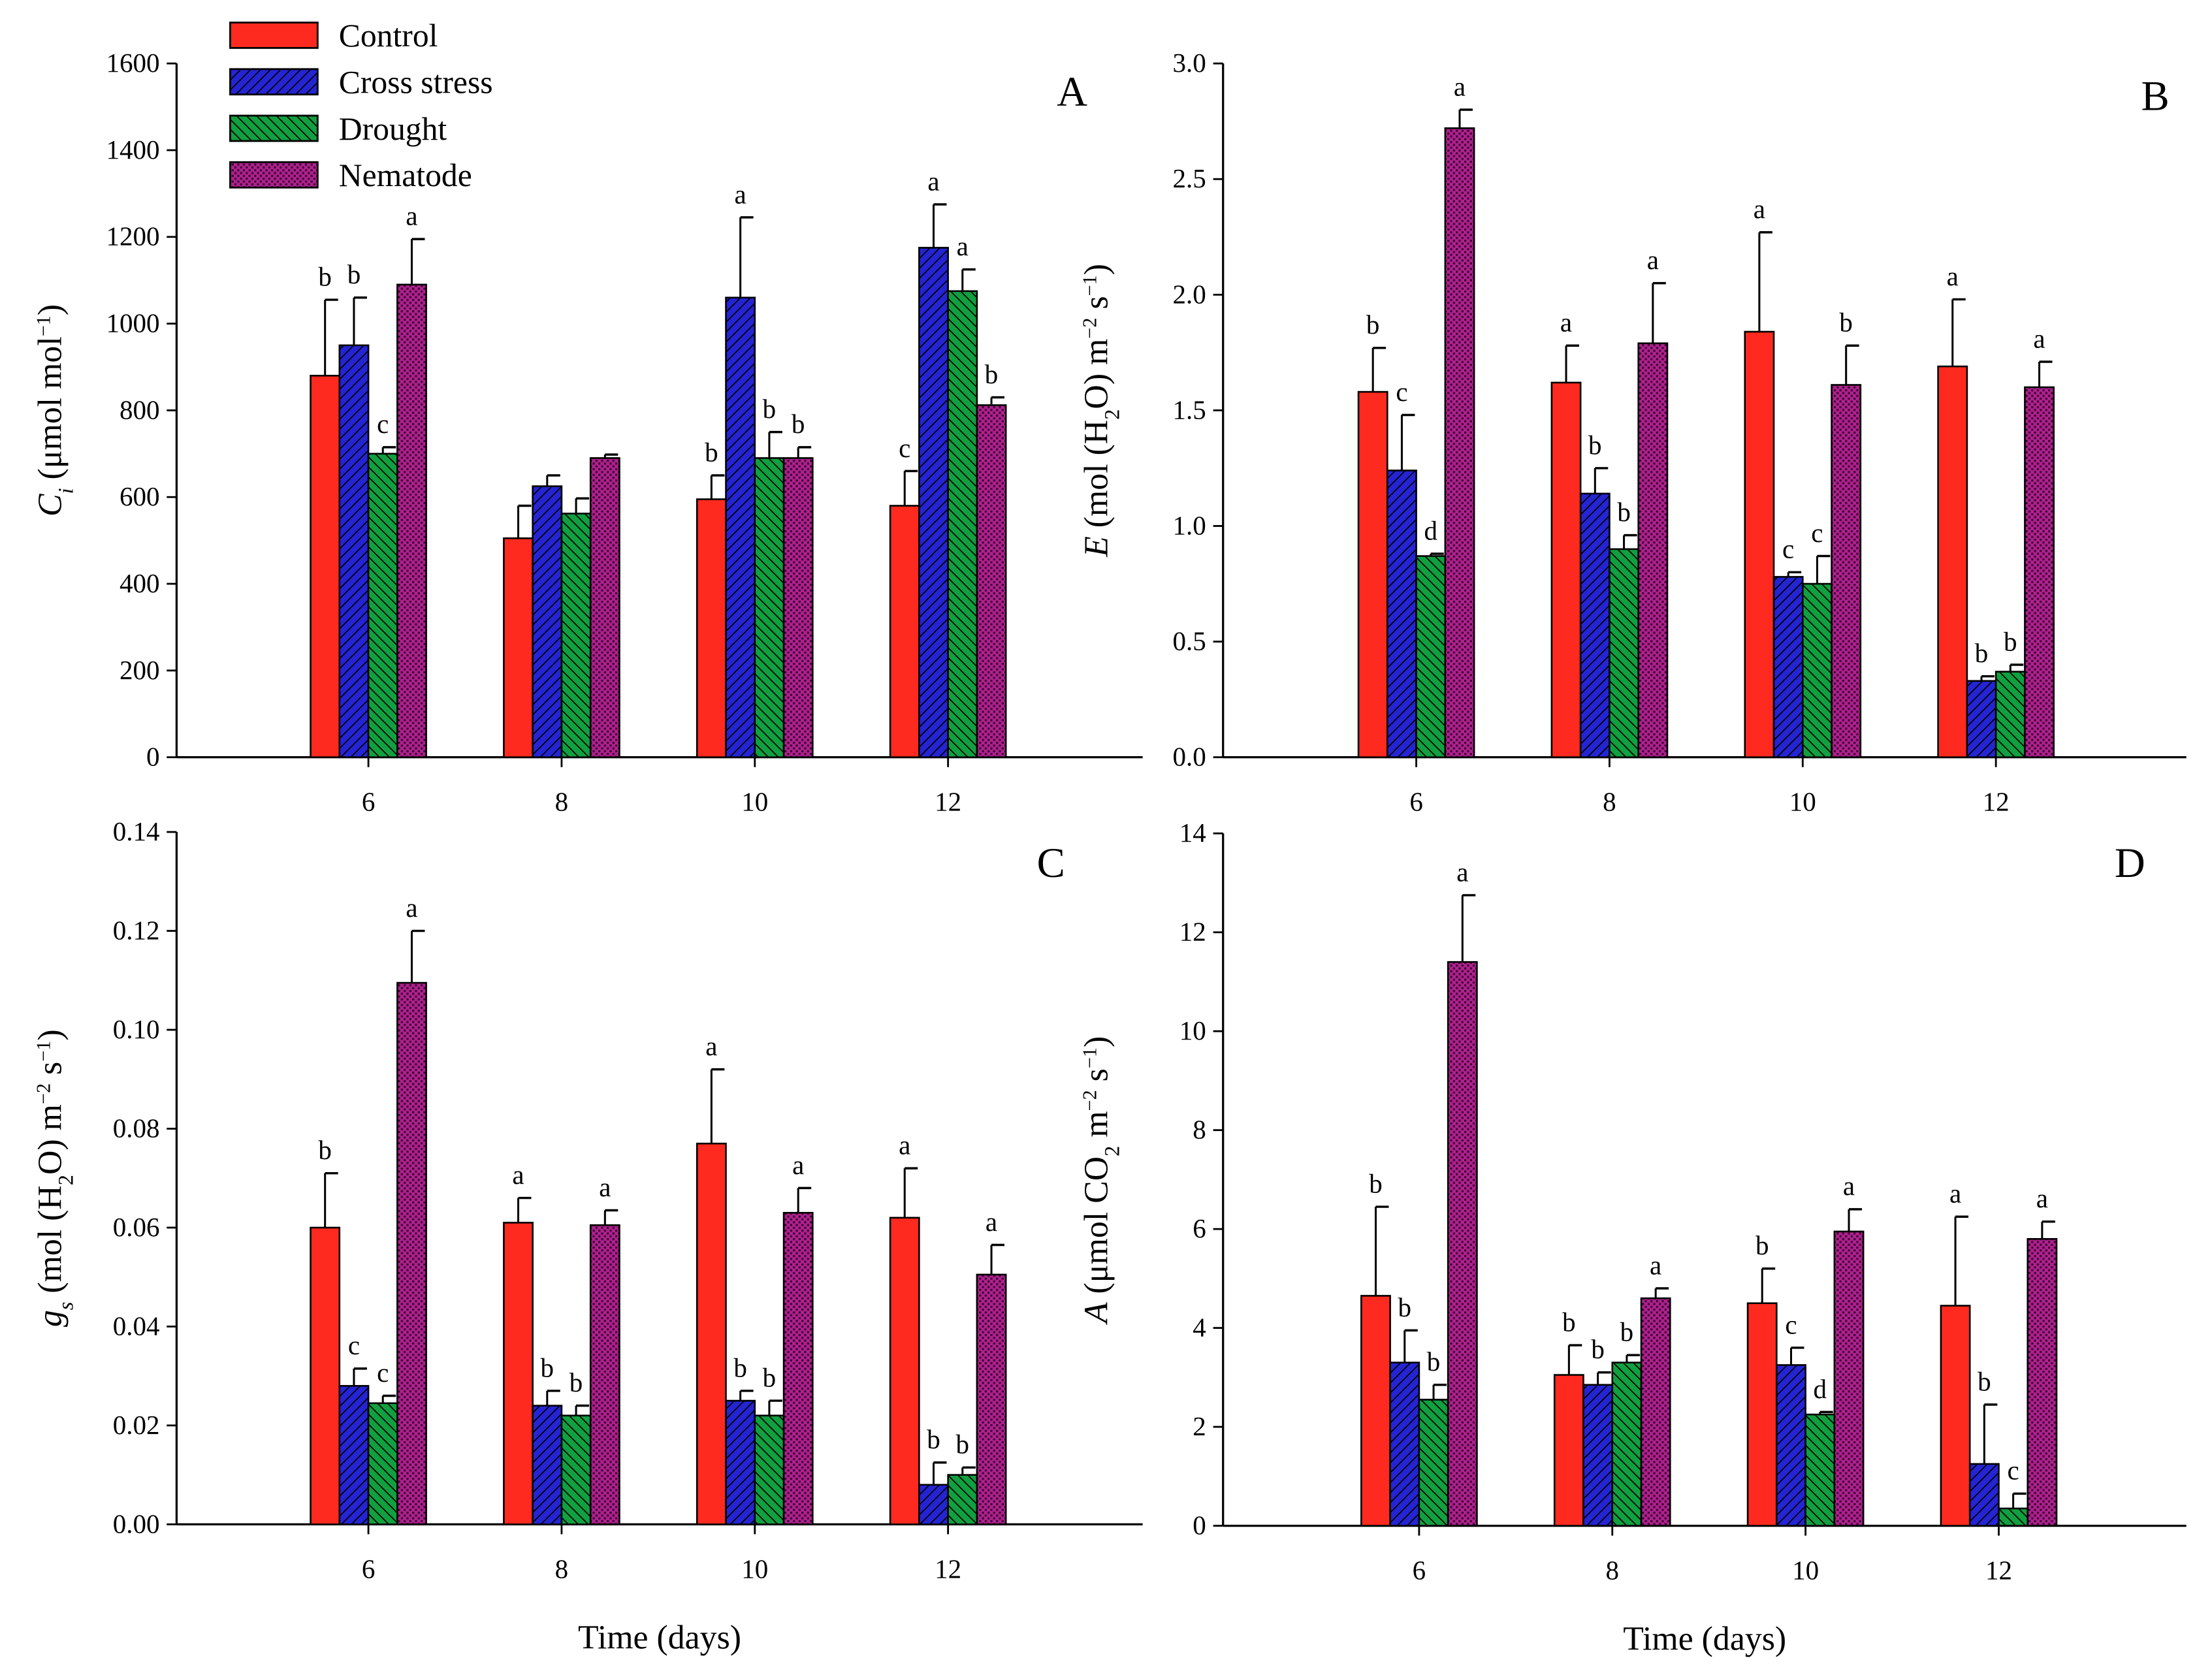  Describe the element at coordinates (274, 128) in the screenshot. I see `legend-swatch-drought` at that location.